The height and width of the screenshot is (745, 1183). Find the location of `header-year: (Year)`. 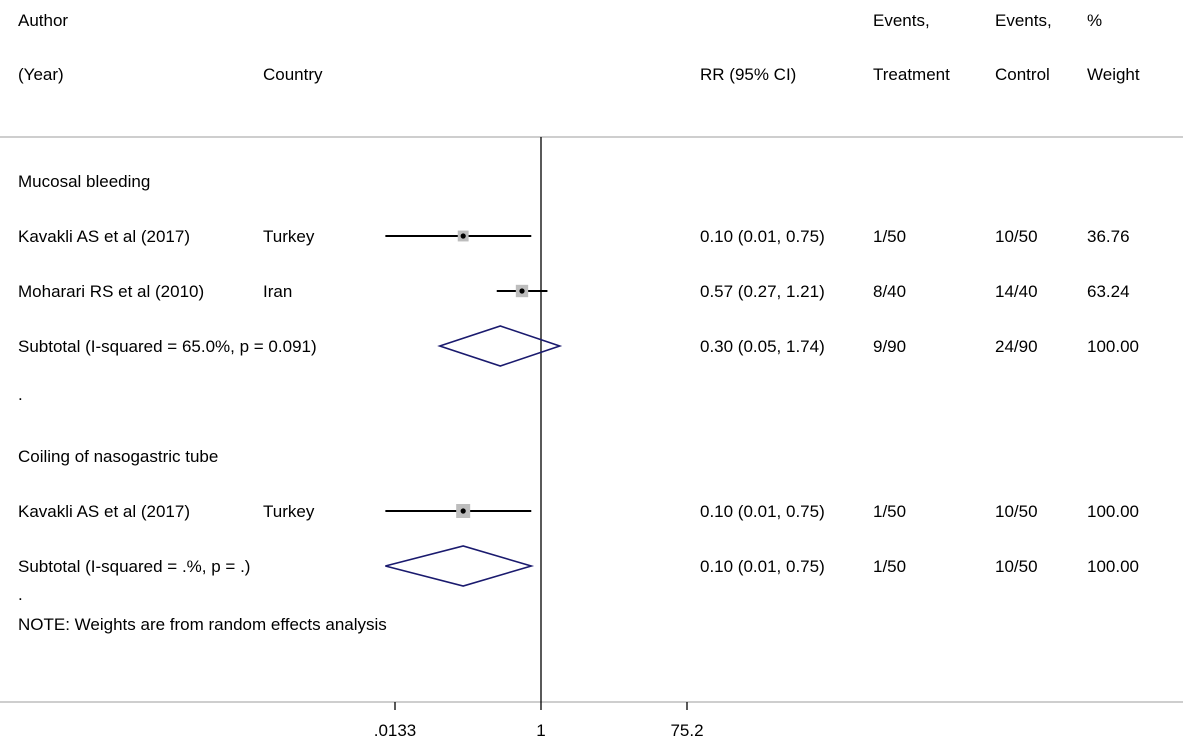

header-year: (Year) is located at coordinates (41, 74).